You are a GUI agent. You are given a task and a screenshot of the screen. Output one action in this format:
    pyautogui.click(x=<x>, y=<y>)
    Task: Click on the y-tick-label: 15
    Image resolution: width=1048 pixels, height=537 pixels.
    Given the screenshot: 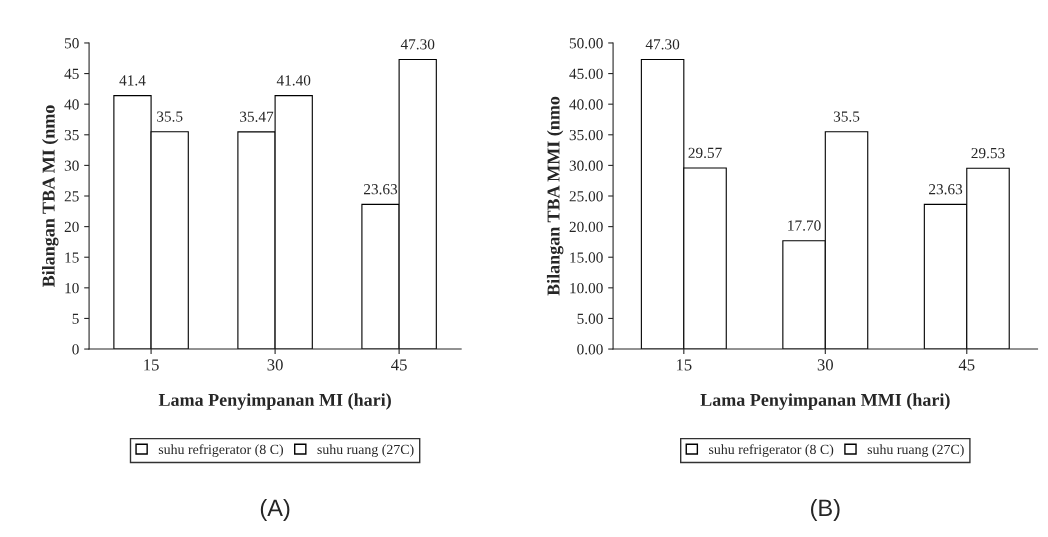 What is the action you would take?
    pyautogui.click(x=72, y=257)
    